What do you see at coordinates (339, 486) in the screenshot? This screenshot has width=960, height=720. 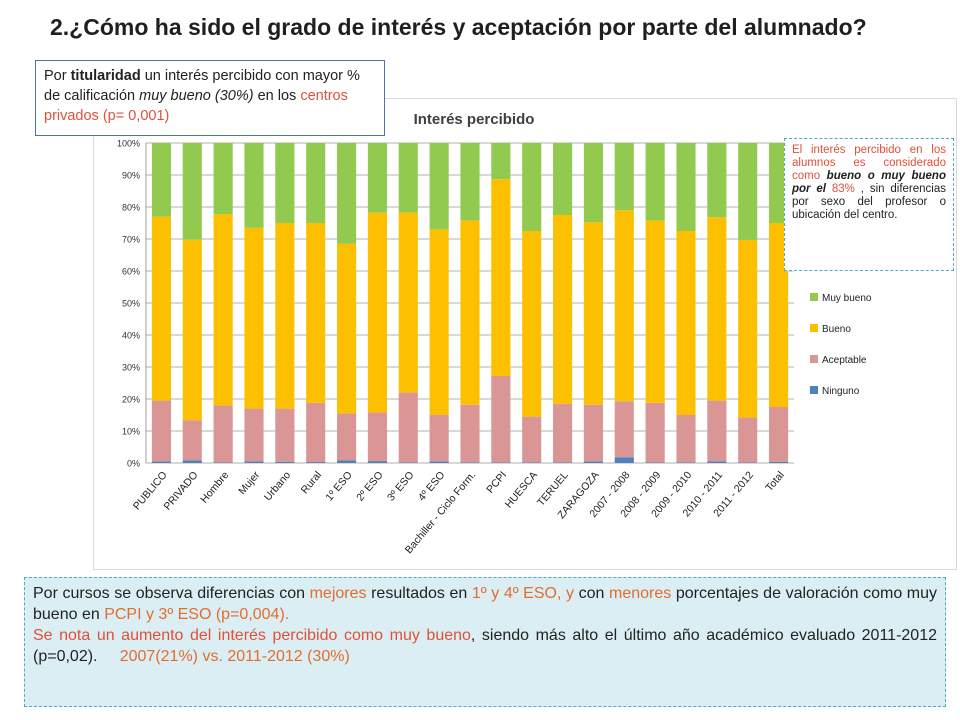 I see `x-tick-label: 1º ESO` at bounding box center [339, 486].